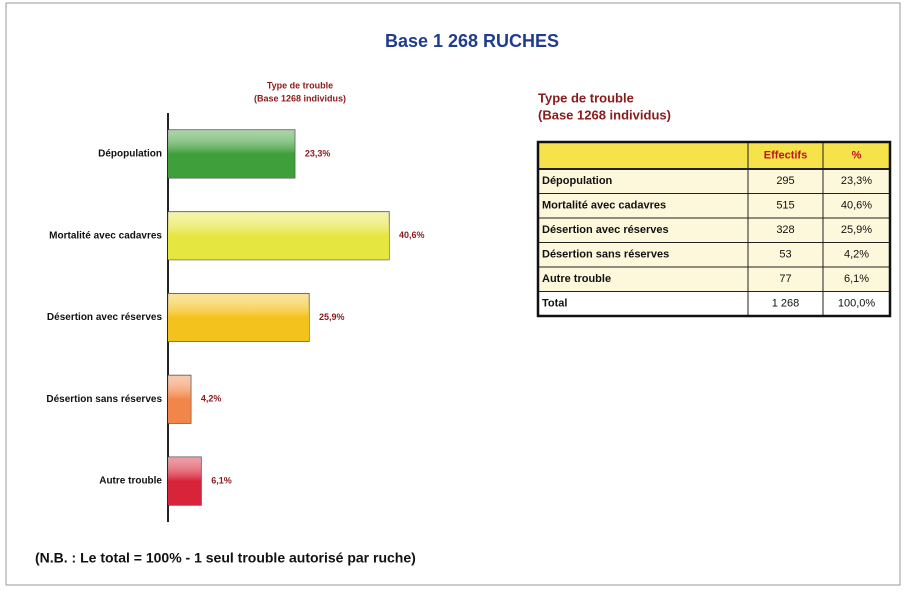 The height and width of the screenshot is (596, 906). Describe the element at coordinates (104, 399) in the screenshot. I see `category-label: Désertion sans réserves` at that location.